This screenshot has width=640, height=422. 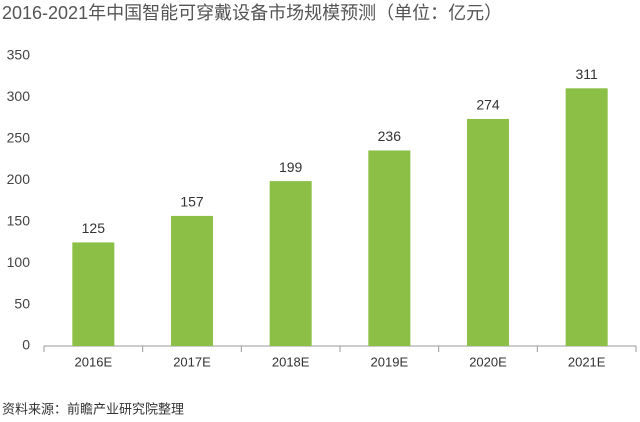 What do you see at coordinates (291, 167) in the screenshot?
I see `value-label: 199` at bounding box center [291, 167].